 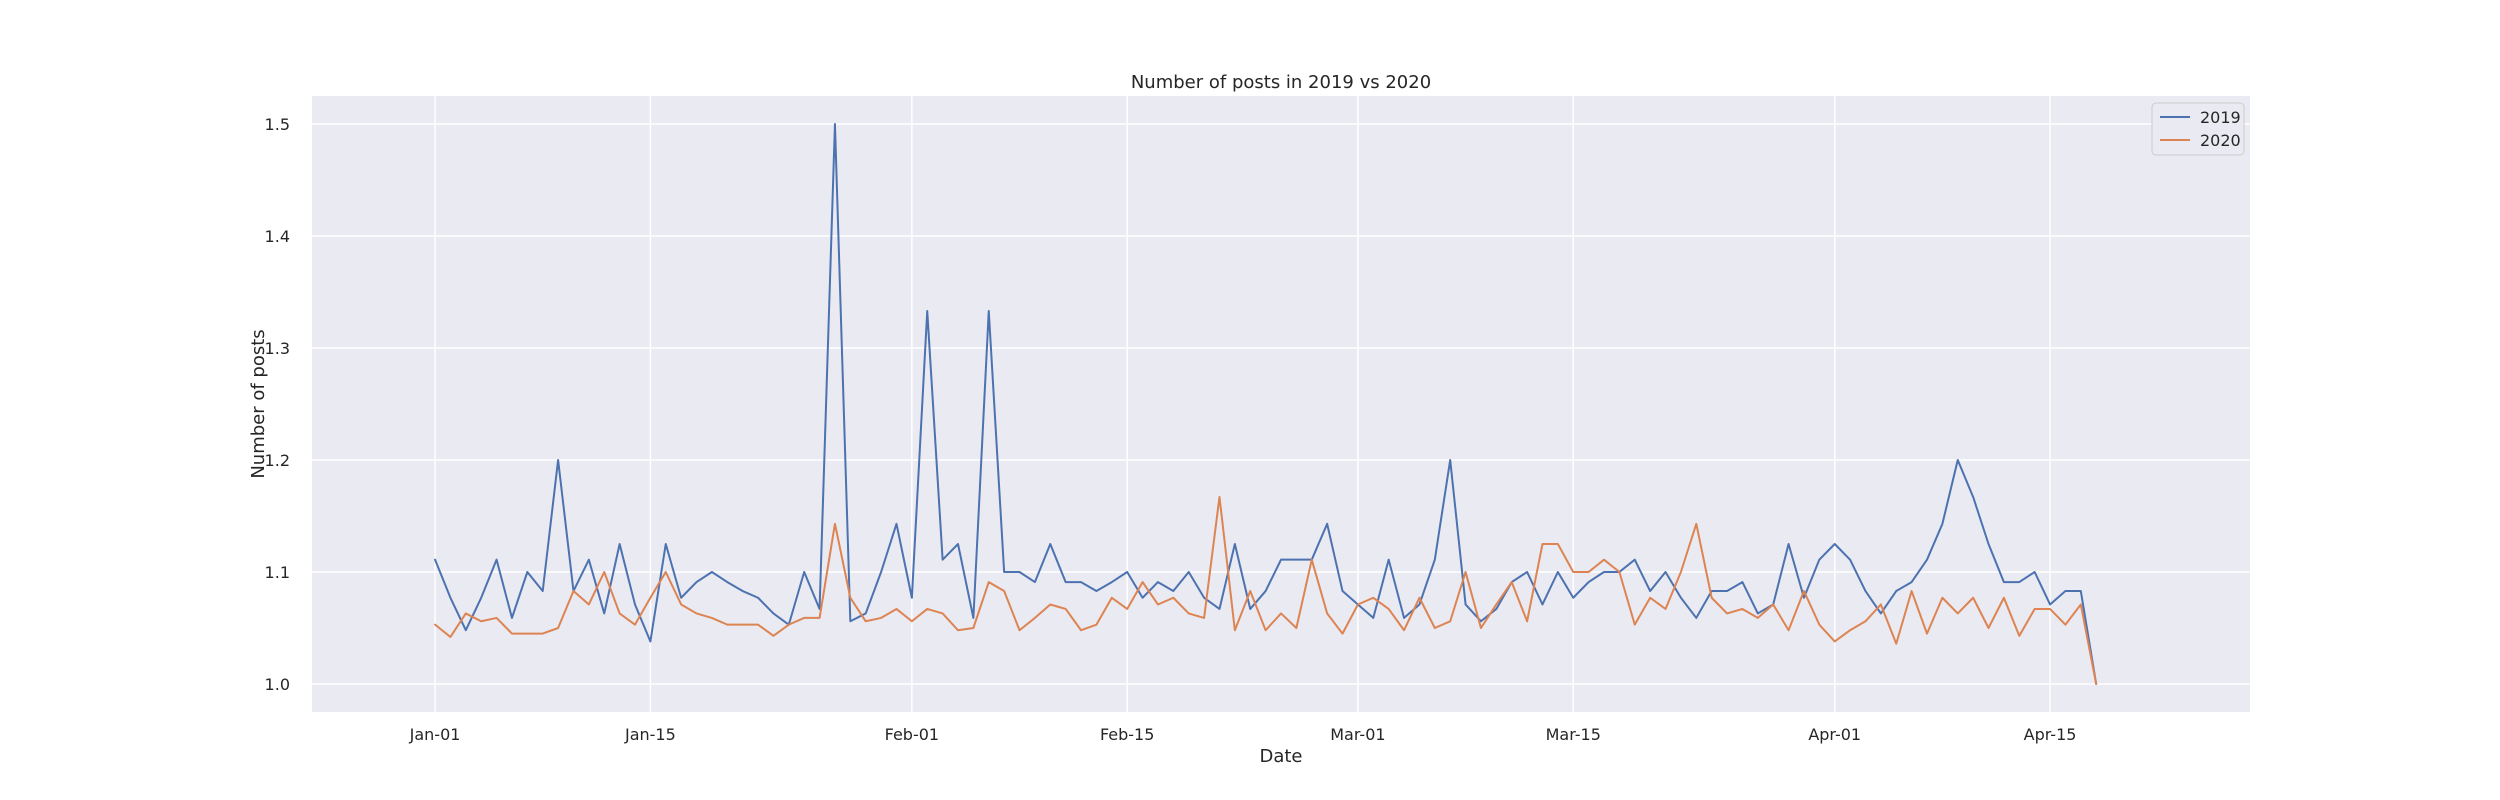 What do you see at coordinates (1834, 734) in the screenshot?
I see `x-tick-label: Apr-01` at bounding box center [1834, 734].